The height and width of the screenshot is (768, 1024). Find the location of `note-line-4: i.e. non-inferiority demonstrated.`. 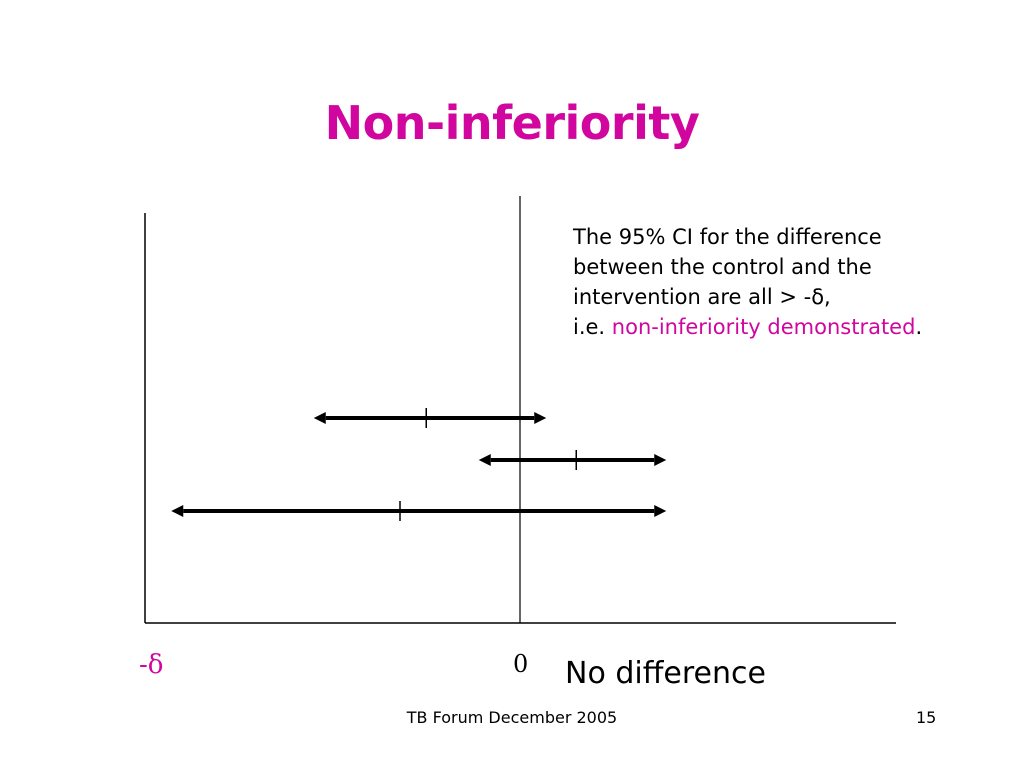

note-line-4: i.e. non-inferiority demonstrated. is located at coordinates (747, 327).